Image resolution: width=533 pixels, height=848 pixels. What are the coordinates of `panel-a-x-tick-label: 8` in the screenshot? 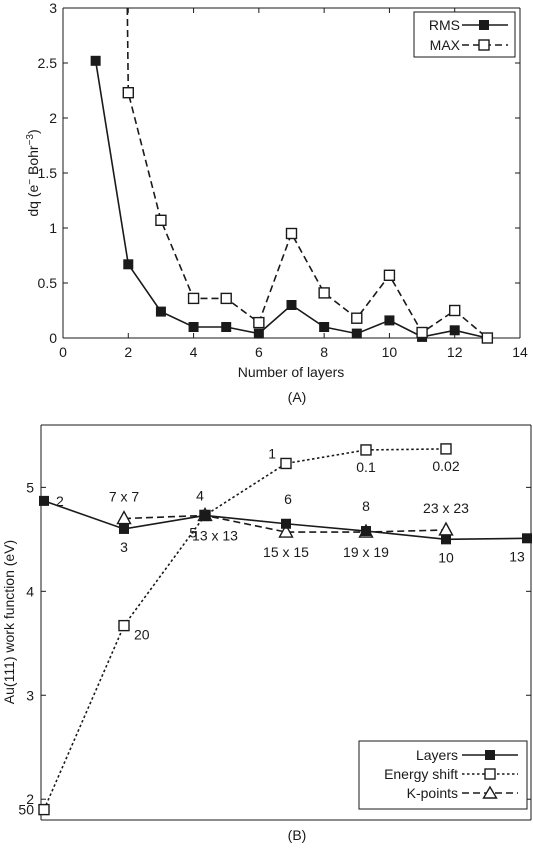 It's located at (324, 352).